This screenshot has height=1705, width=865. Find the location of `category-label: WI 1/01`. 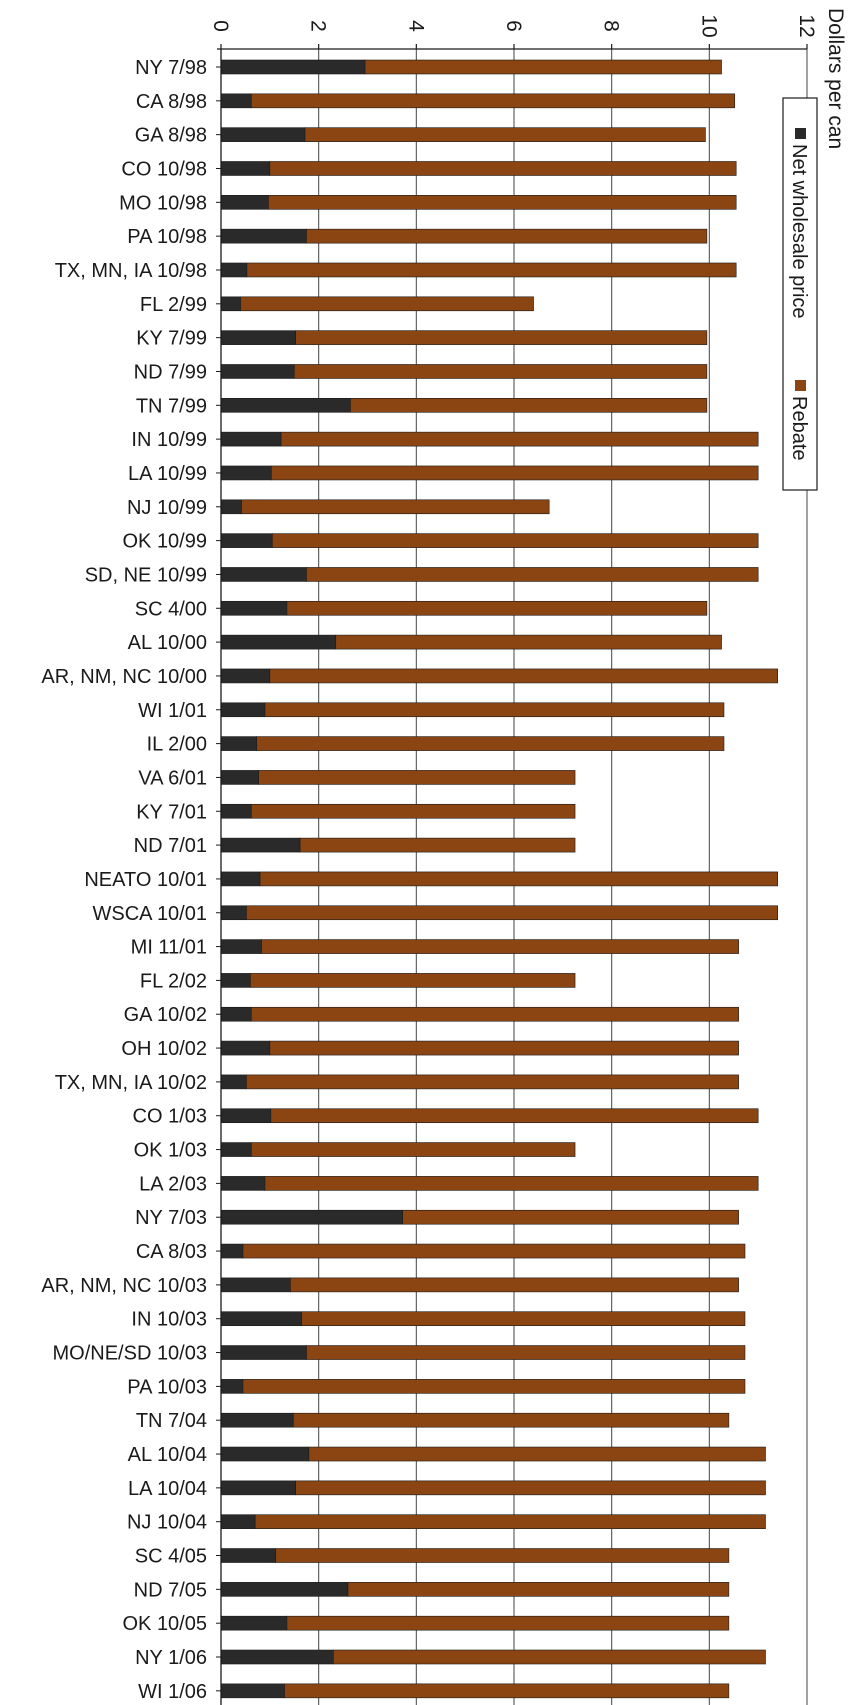

category-label: WI 1/01 is located at coordinates (172, 711).